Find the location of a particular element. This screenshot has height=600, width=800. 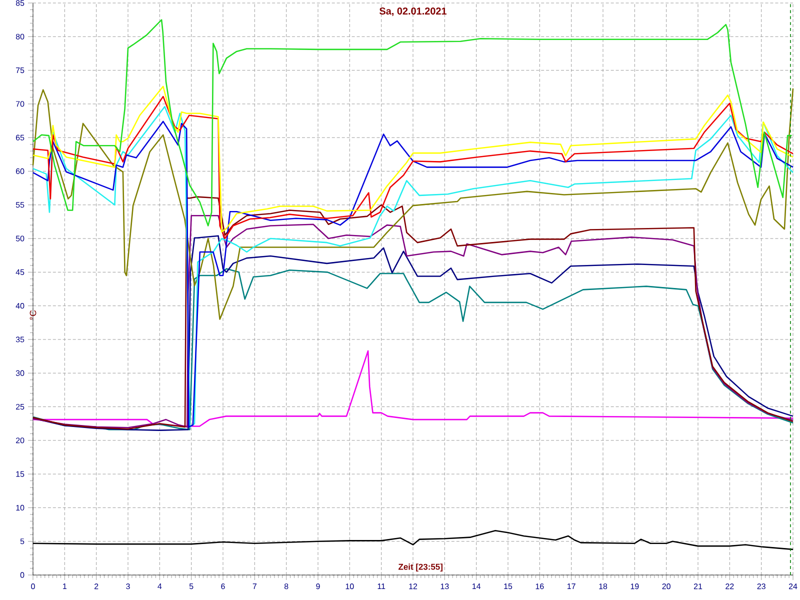

y-axis-title: °C is located at coordinates (33, 315).